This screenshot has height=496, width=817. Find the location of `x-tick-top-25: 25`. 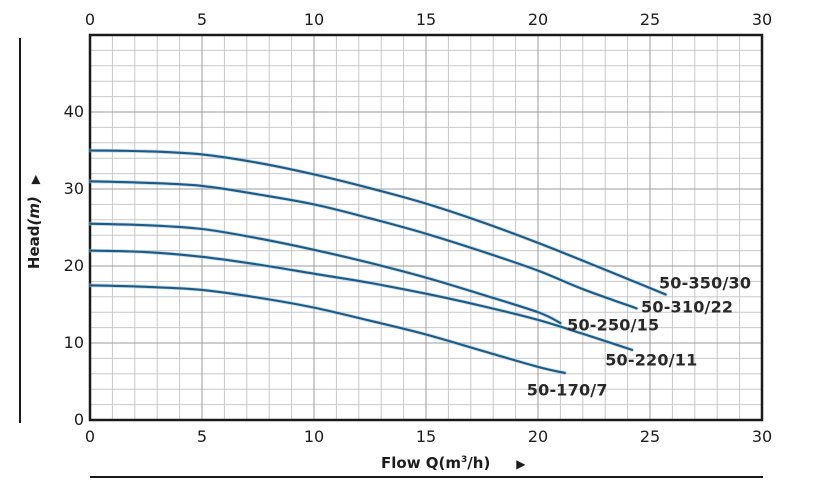

x-tick-top-25: 25 is located at coordinates (650, 19).